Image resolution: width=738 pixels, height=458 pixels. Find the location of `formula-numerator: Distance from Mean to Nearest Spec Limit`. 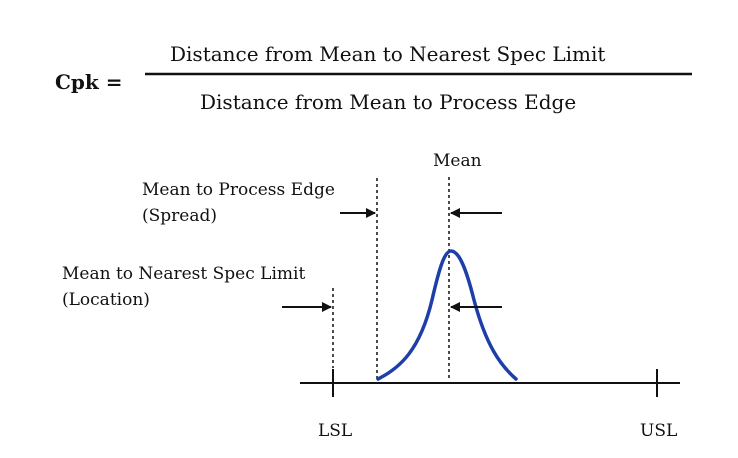

formula-numerator: Distance from Mean to Nearest Spec Limit is located at coordinates (388, 54).